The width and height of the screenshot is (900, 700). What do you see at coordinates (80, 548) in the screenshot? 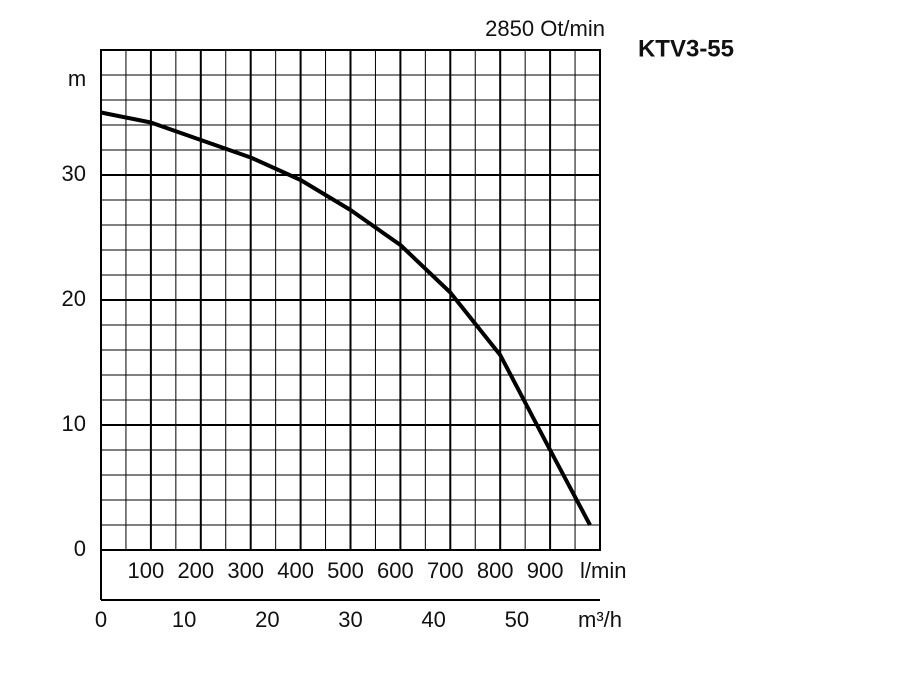
I see `y-tick-label: 0` at bounding box center [80, 548].